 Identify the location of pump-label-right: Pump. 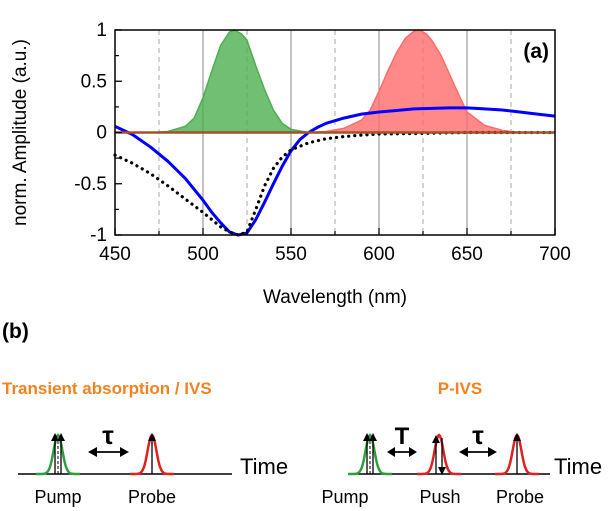
(344, 497).